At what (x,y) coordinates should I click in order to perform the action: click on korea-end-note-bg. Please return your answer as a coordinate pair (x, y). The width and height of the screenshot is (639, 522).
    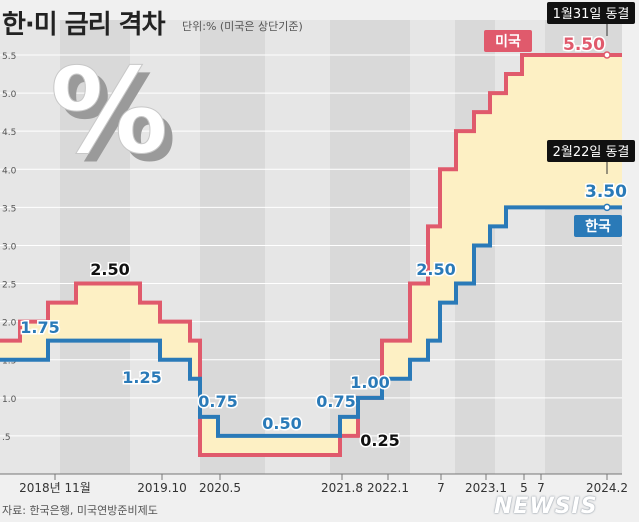
    Looking at the image, I should click on (591, 151).